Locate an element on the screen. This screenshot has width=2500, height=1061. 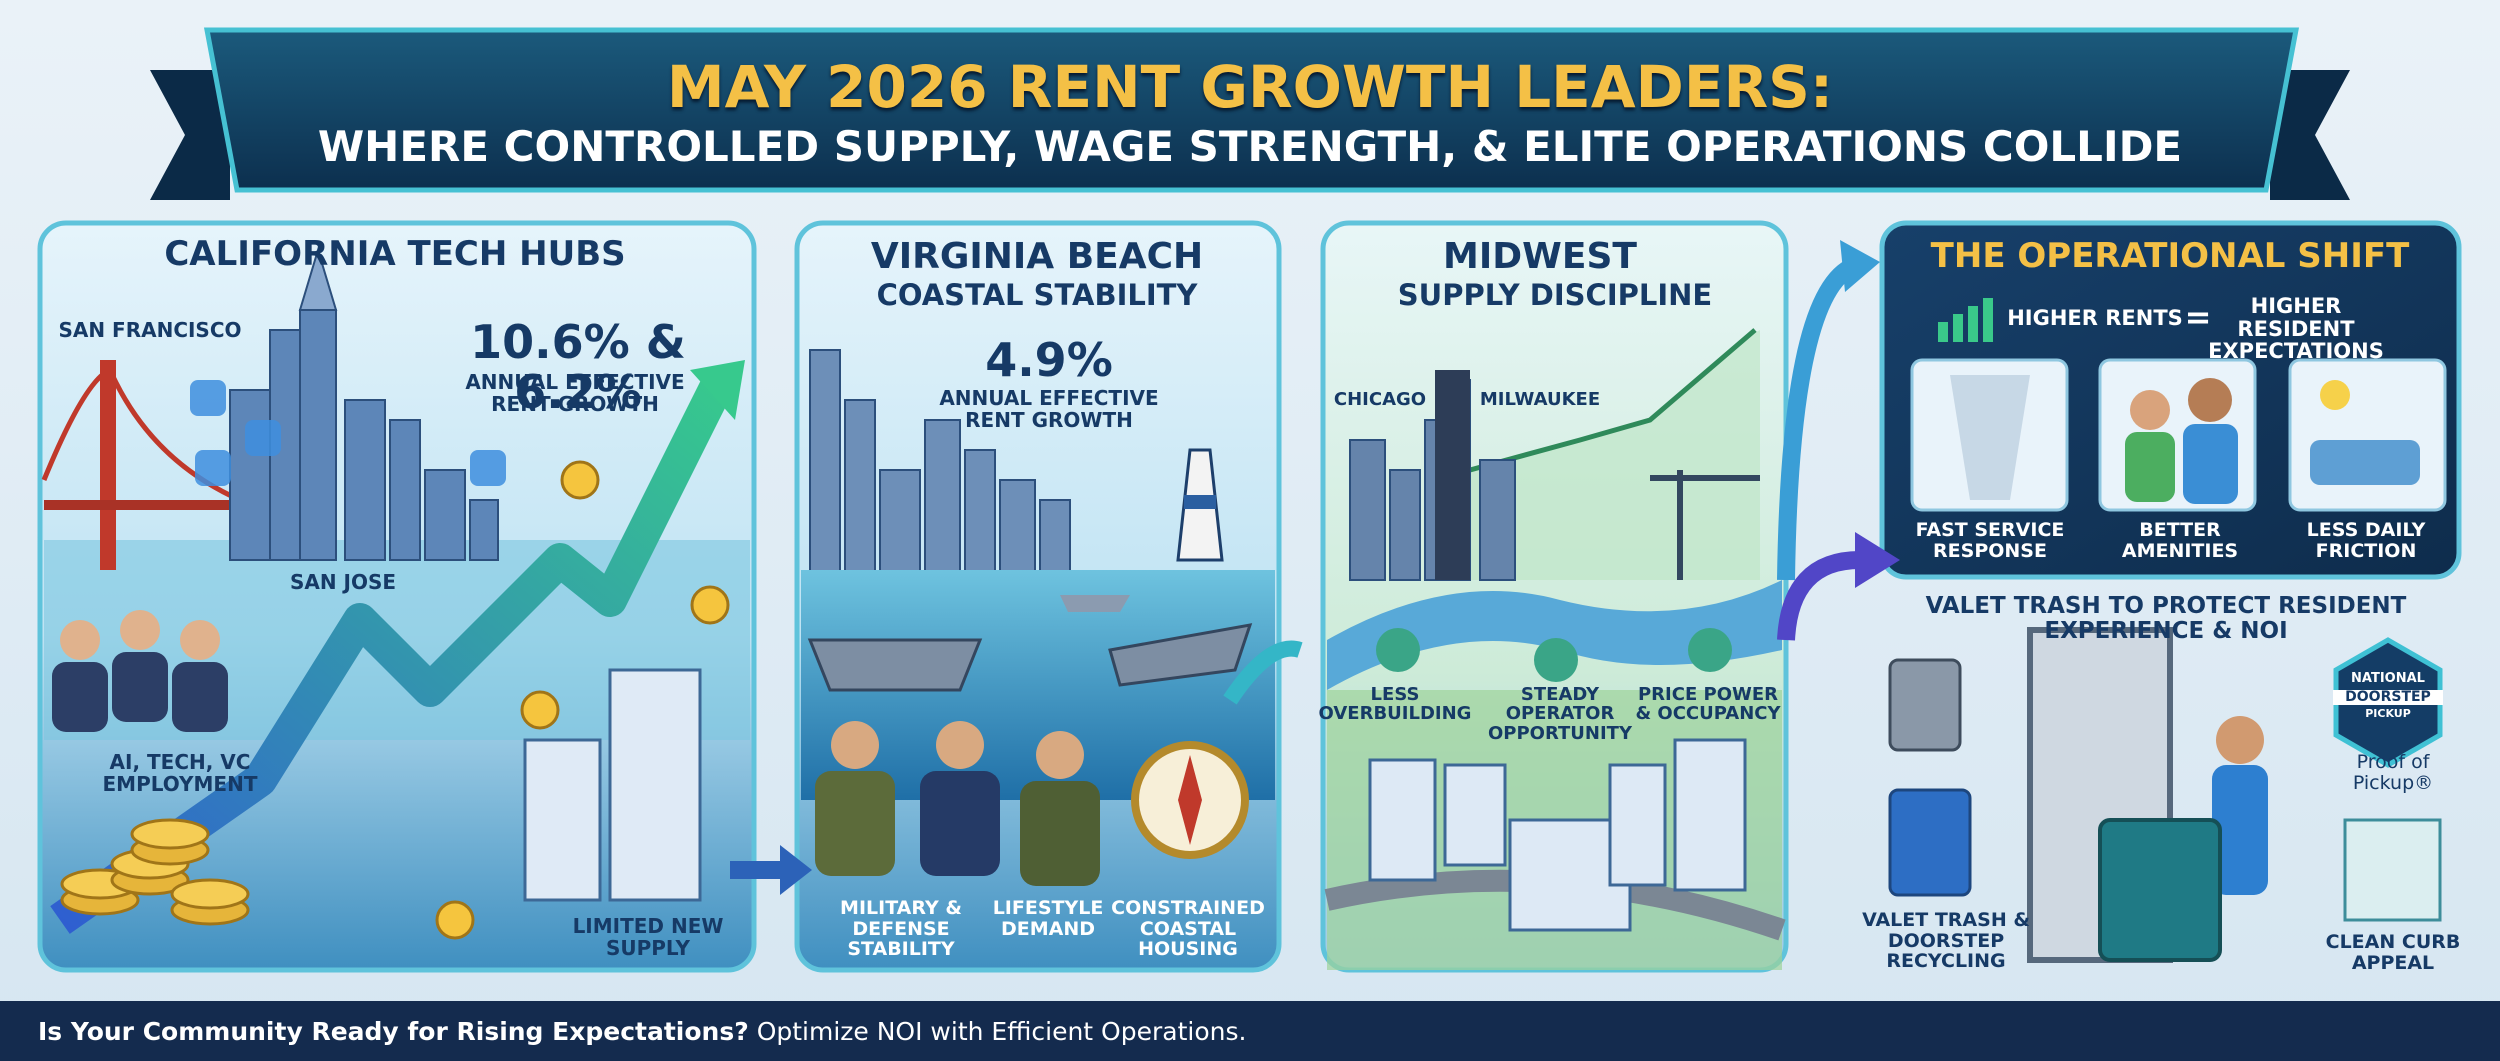
recycle-bin is located at coordinates (1930, 842).